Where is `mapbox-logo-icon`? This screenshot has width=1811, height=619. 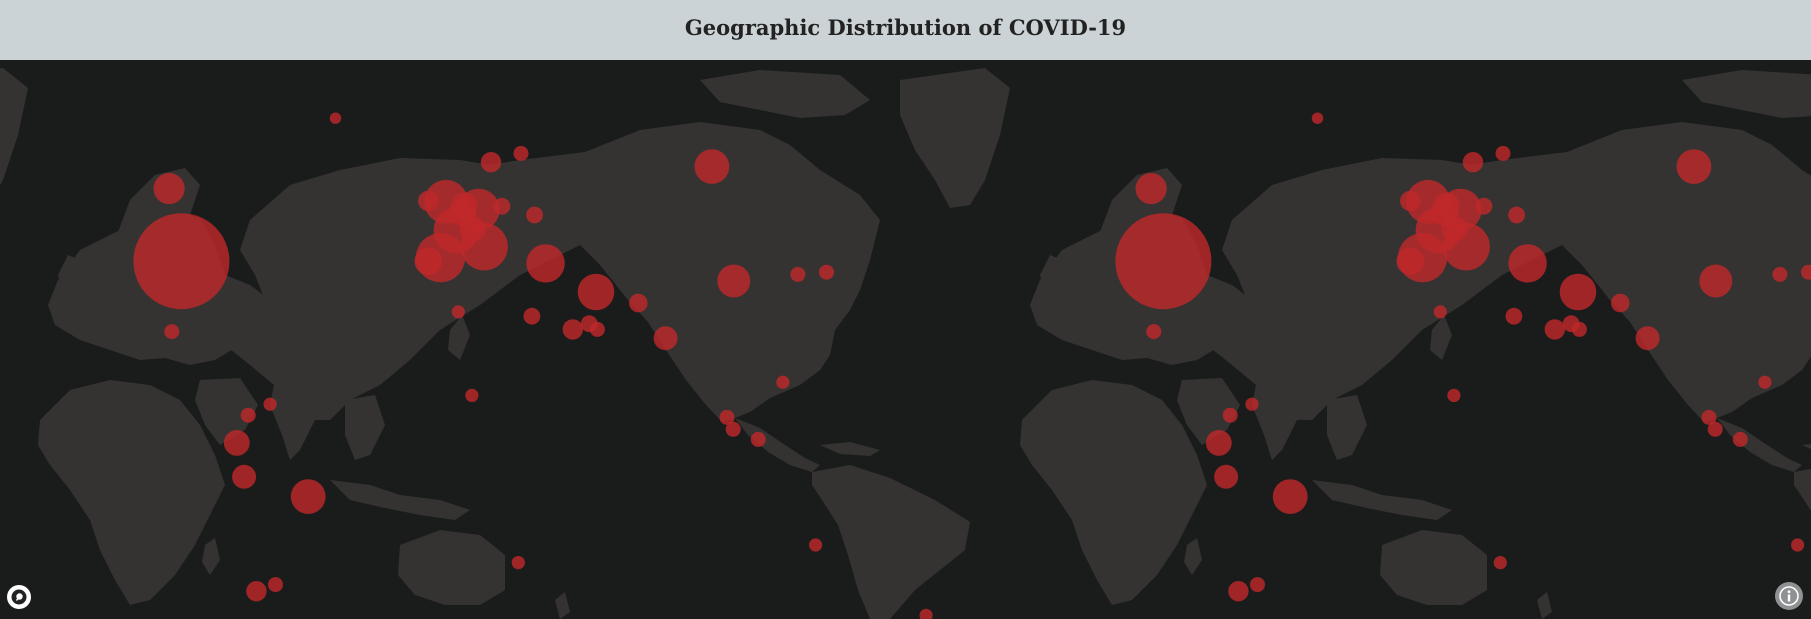 mapbox-logo-icon is located at coordinates (19, 597).